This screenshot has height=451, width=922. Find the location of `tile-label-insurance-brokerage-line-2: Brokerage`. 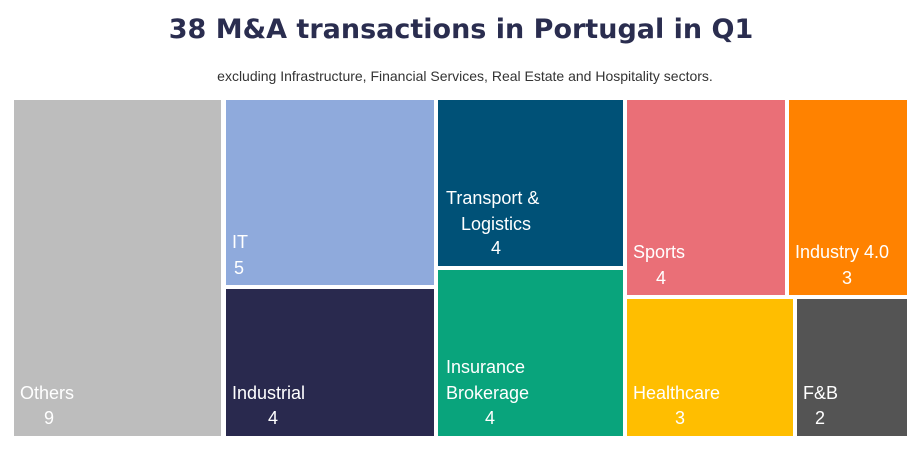

tile-label-insurance-brokerage-line-2: Brokerage is located at coordinates (487, 393).